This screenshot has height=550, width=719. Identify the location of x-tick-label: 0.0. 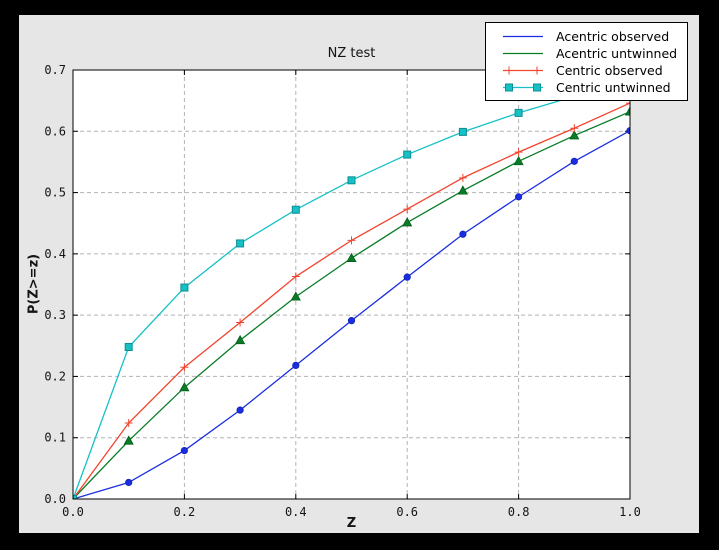
(73, 512).